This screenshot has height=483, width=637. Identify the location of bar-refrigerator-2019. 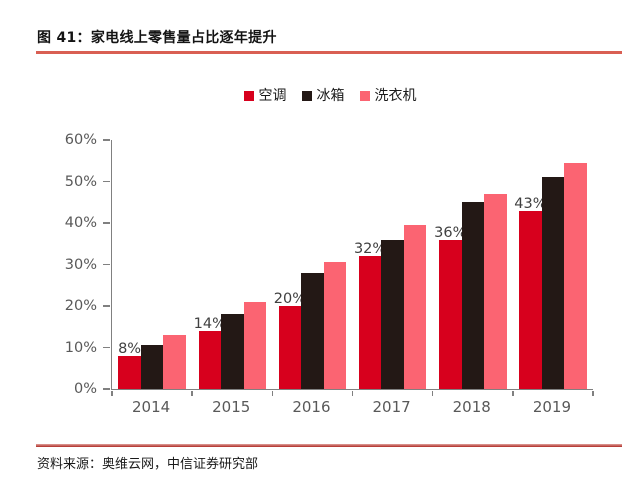
(553, 283).